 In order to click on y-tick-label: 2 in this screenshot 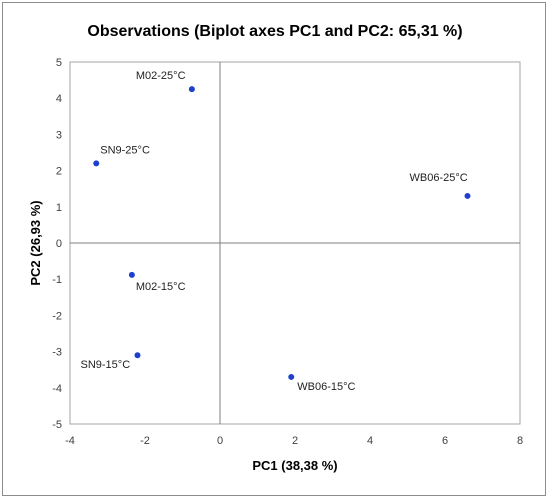, I will do `click(59, 172)`.